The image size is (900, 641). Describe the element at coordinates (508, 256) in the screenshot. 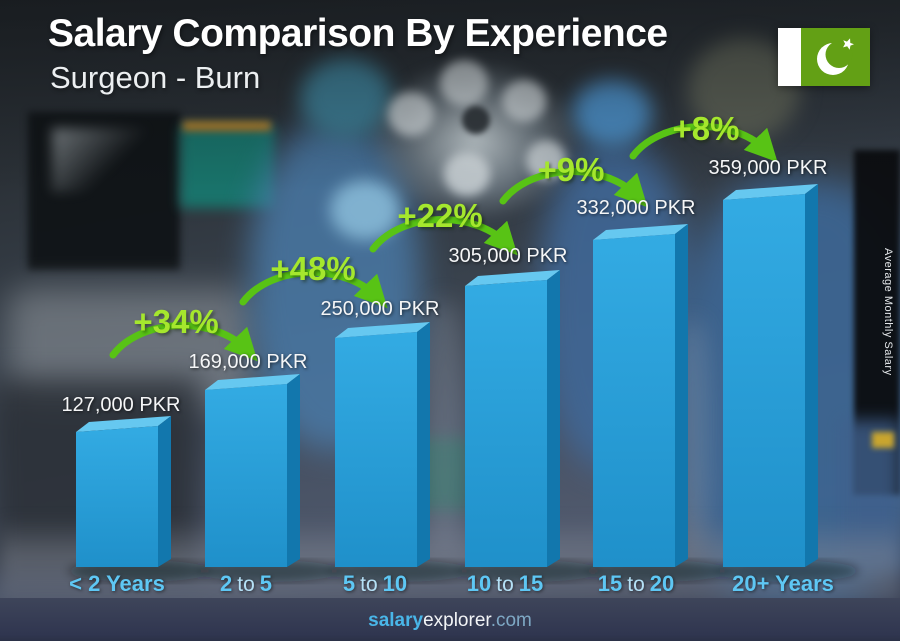

I see `salary-value-label: 305,000 PKR` at that location.